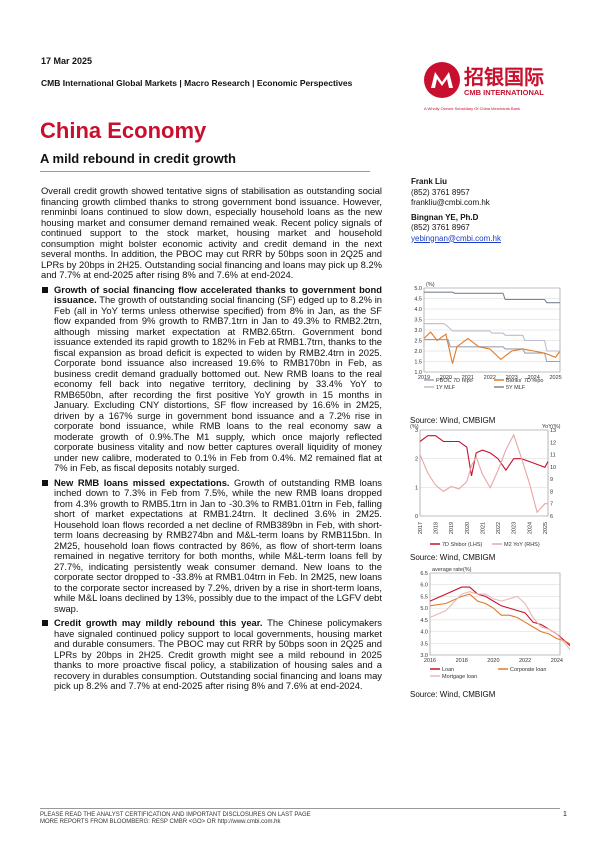 Image resolution: width=595 pixels, height=842 pixels. Describe the element at coordinates (424, 574) in the screenshot. I see `y-tick-label: 6.5` at that location.